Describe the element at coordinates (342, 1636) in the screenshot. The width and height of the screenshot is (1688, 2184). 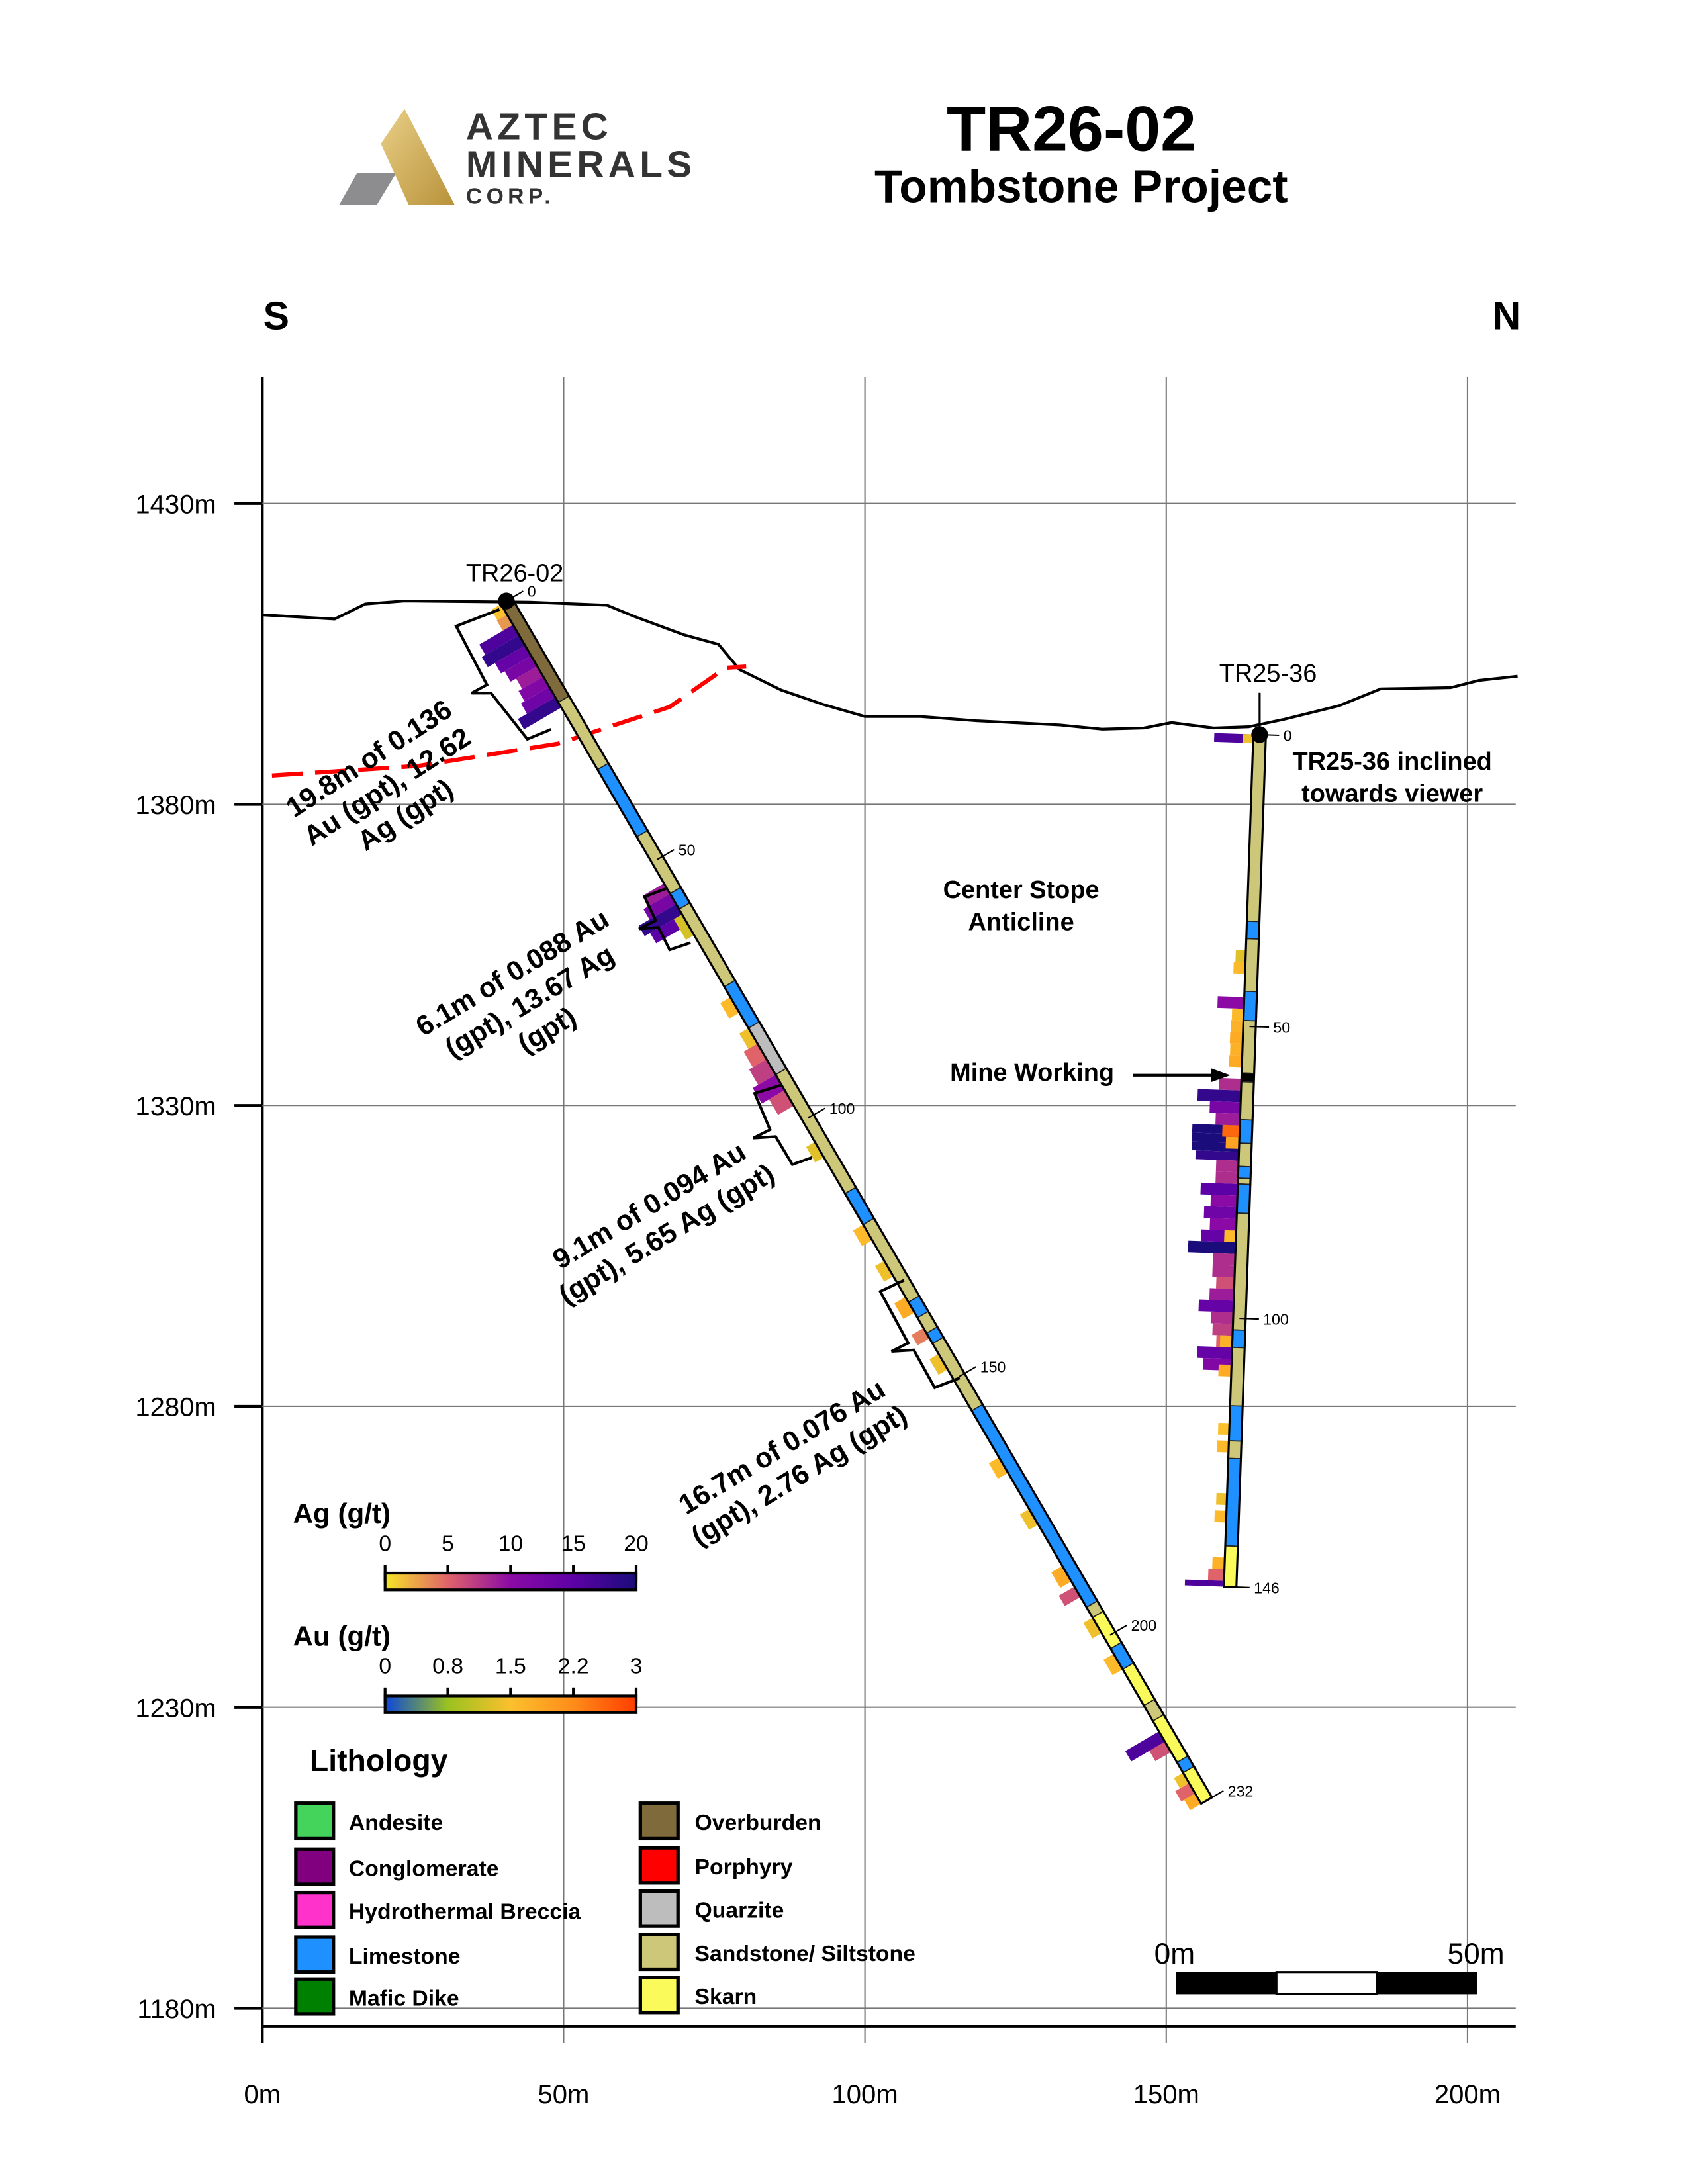
I see `au-scale-title: Au (g/t)` at that location.